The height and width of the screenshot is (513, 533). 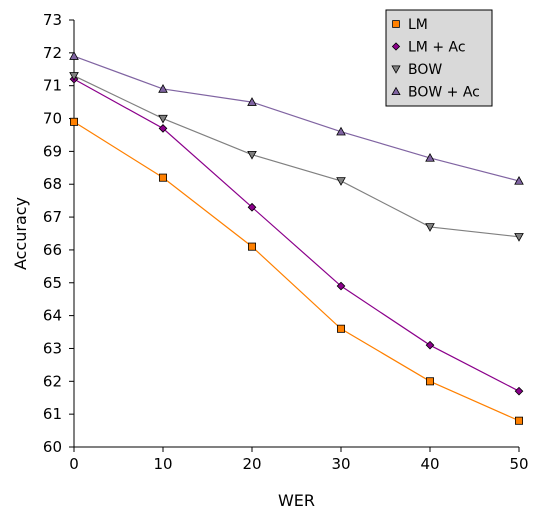 I want to click on legend-box, so click(x=439, y=58).